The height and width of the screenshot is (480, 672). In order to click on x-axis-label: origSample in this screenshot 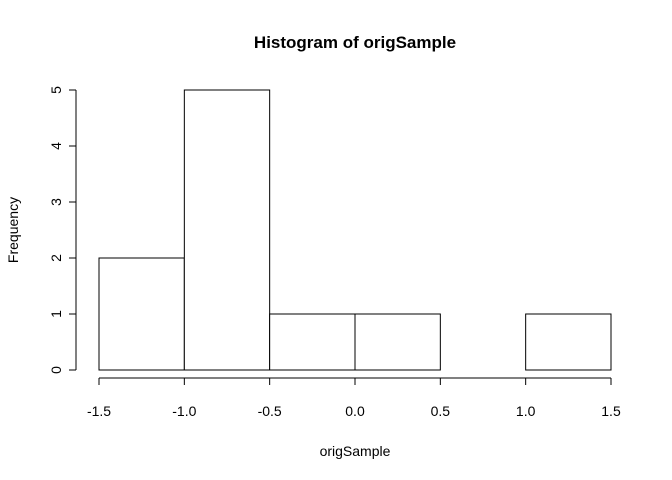, I will do `click(355, 451)`.